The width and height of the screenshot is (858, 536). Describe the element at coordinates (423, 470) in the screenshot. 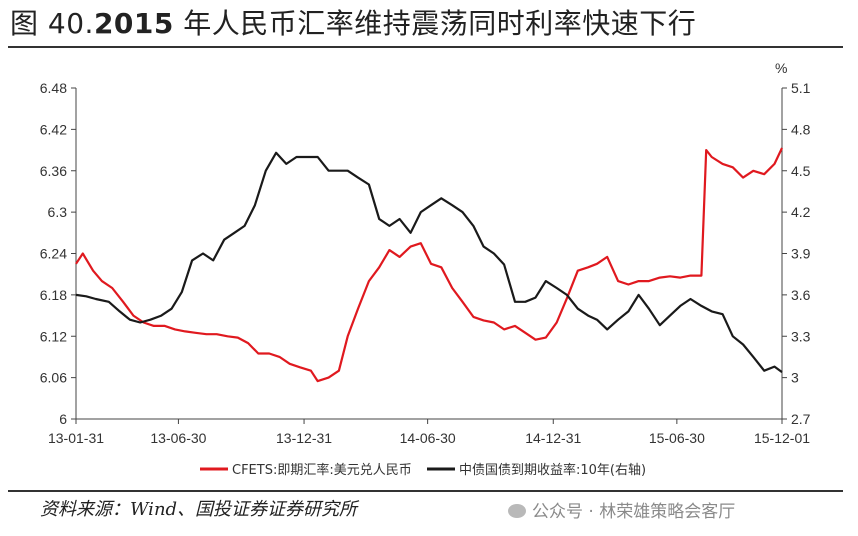

I see `legend: CFETS:即期汇率:美元兑人民币 中债国债到期收益率:10年(右轴)` at that location.